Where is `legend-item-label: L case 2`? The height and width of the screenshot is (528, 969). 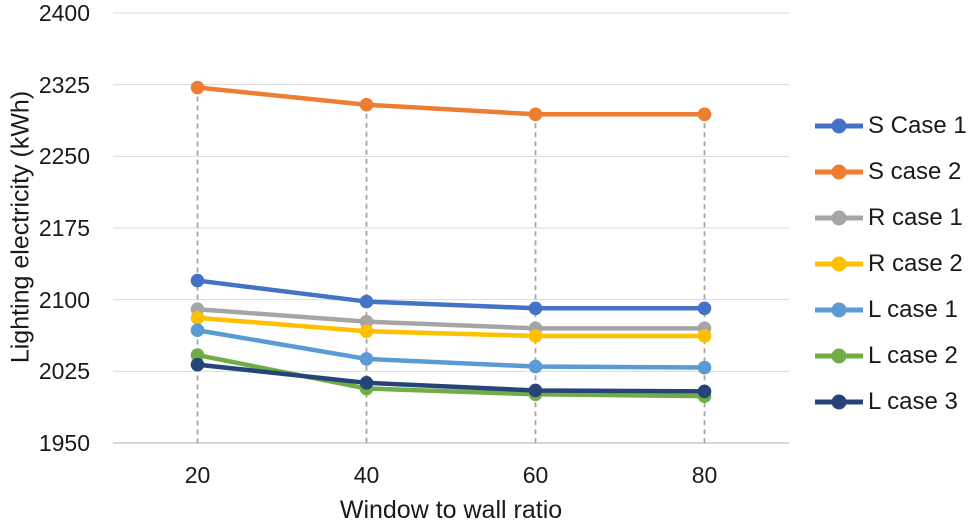
legend-item-label: L case 2 is located at coordinates (913, 355).